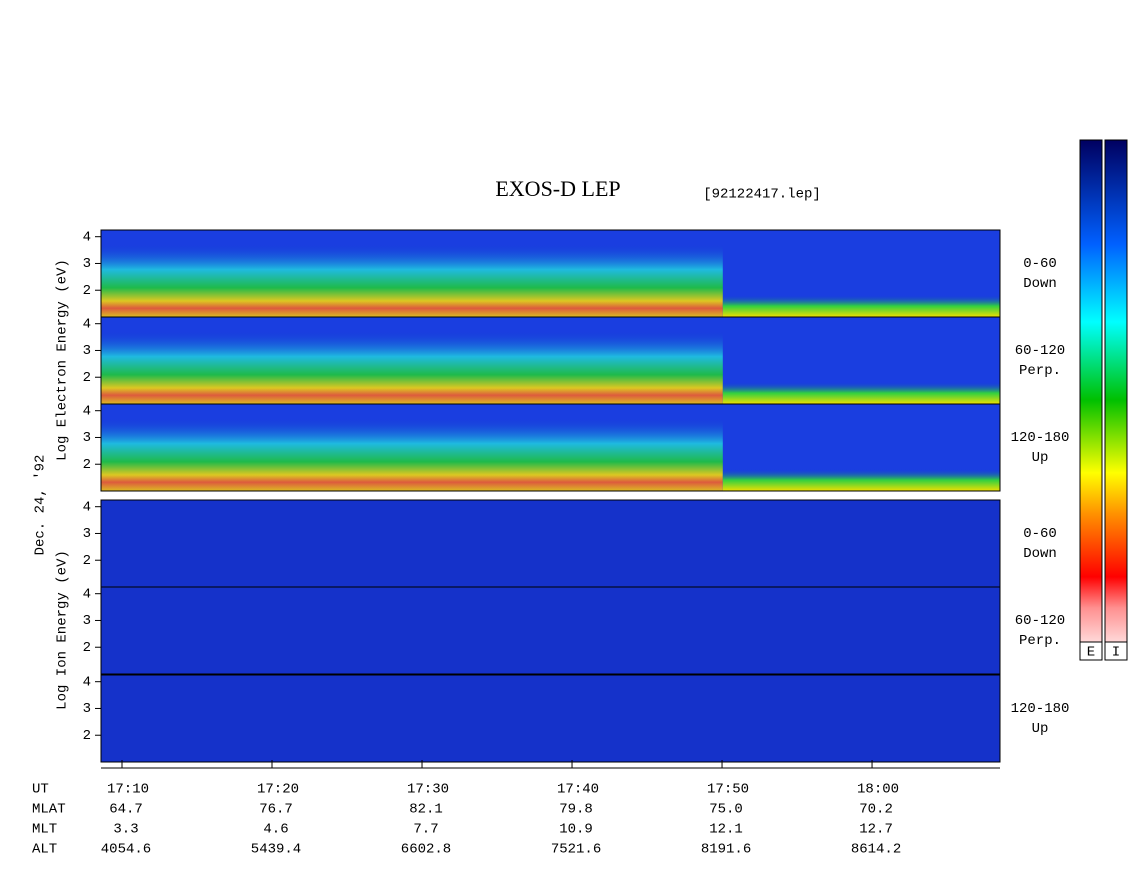  What do you see at coordinates (428, 790) in the screenshot?
I see `x-tick-label: 17:30` at bounding box center [428, 790].